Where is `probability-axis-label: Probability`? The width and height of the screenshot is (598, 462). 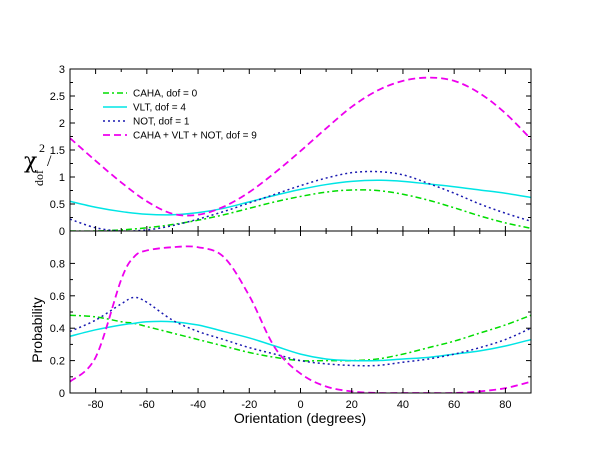
probability-axis-label: Probability is located at coordinates (37, 329).